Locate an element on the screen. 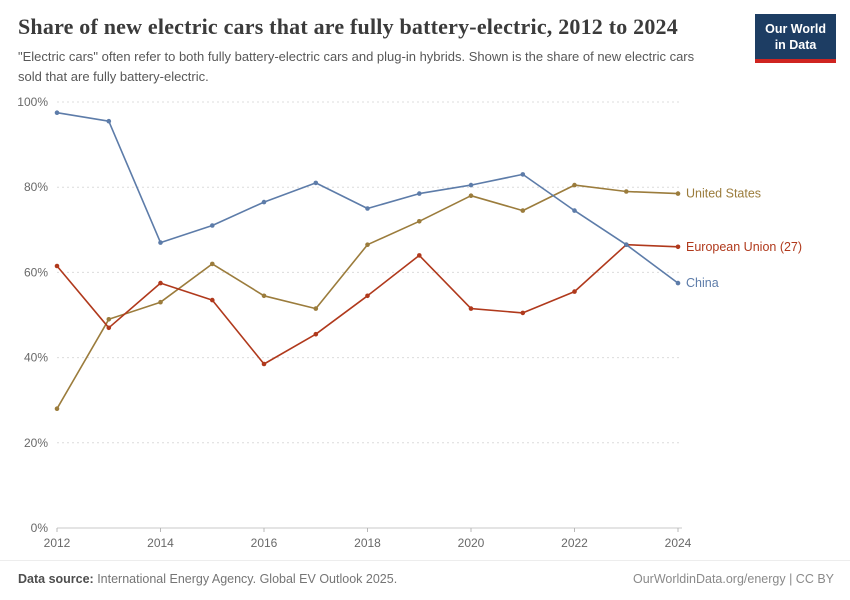 Image resolution: width=850 pixels, height=600 pixels. data-point-united-states-2021 is located at coordinates (523, 210).